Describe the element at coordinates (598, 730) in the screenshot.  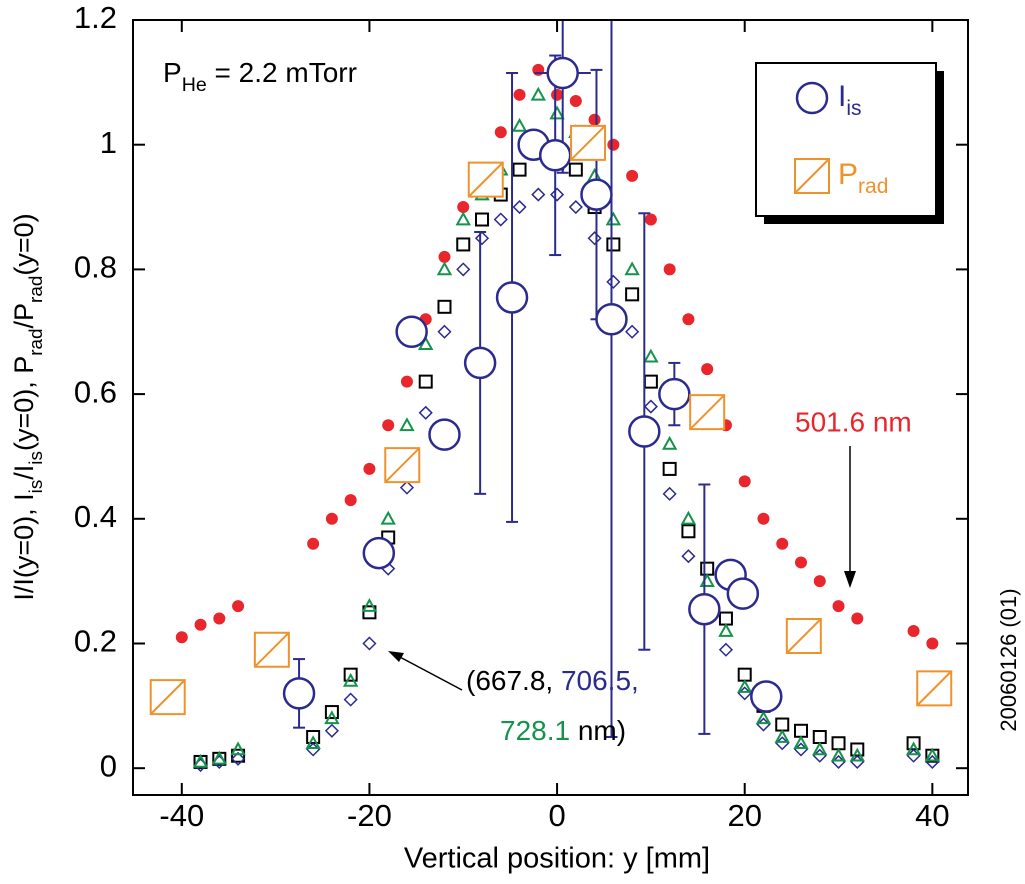
I see `wavelength-note-part: nm)` at that location.